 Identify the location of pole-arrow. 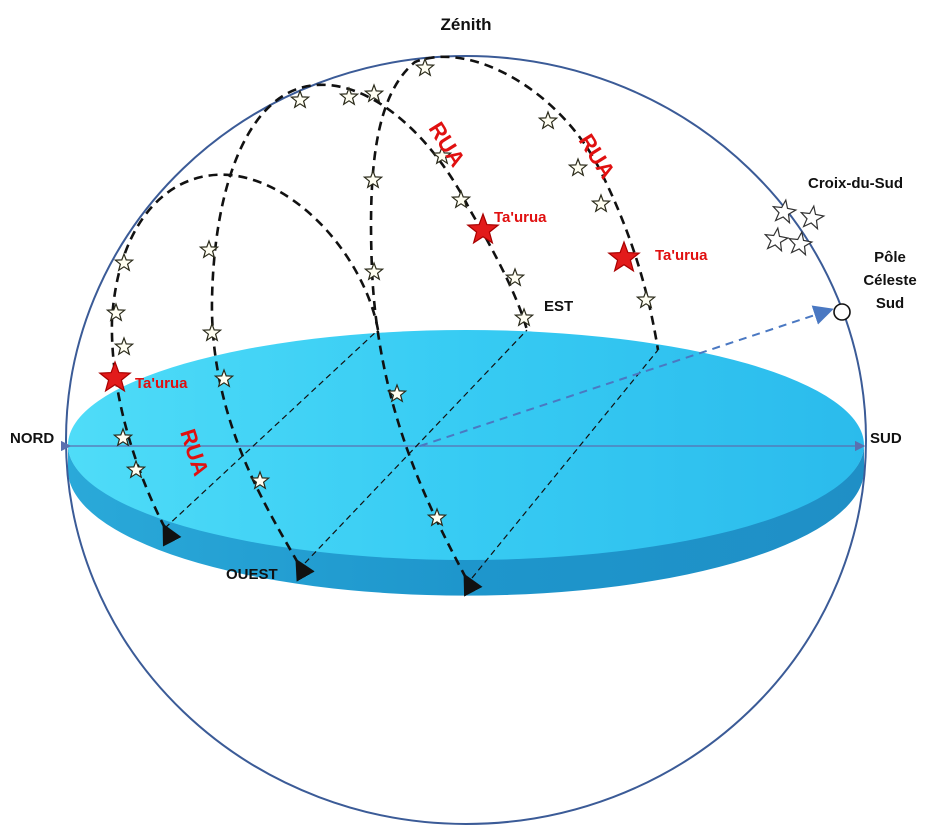
(626, 376).